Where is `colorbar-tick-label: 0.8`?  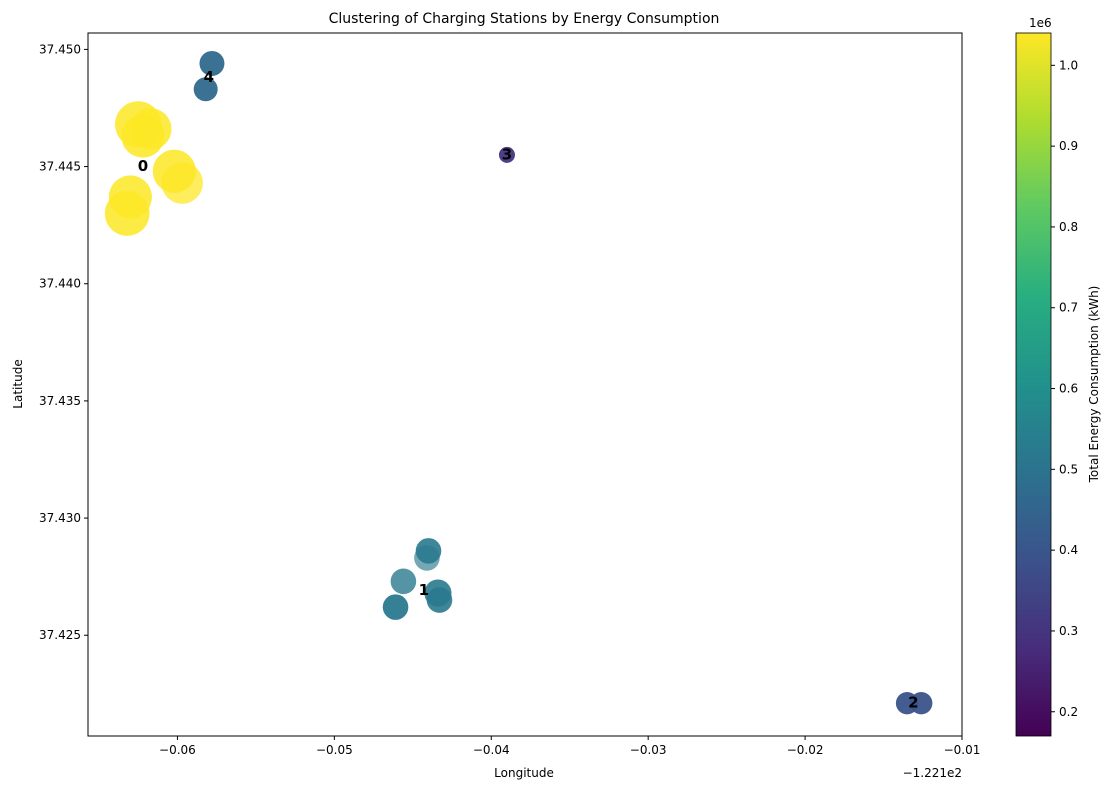
colorbar-tick-label: 0.8 is located at coordinates (1068, 227).